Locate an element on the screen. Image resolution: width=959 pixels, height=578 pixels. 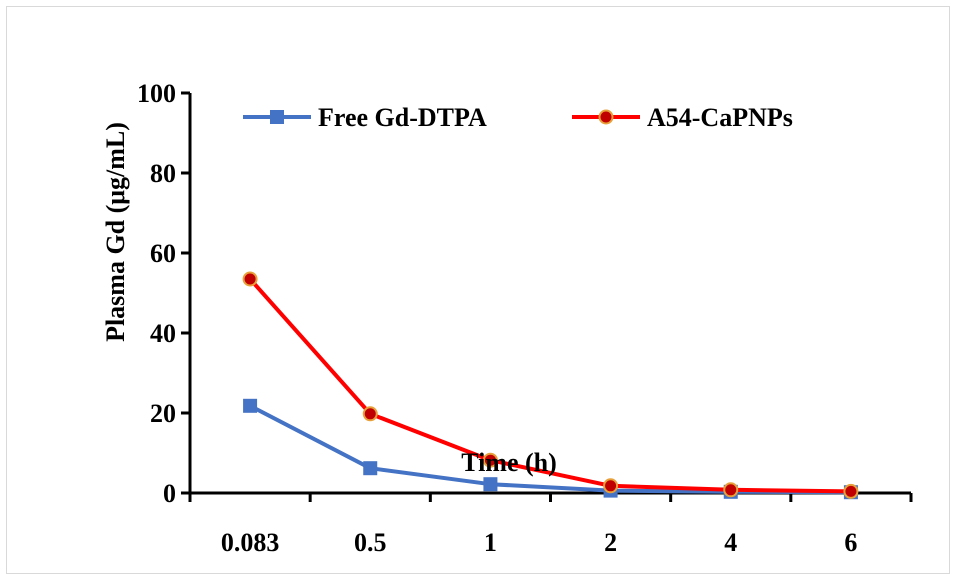
x-tick-label: 0.5 is located at coordinates (370, 542).